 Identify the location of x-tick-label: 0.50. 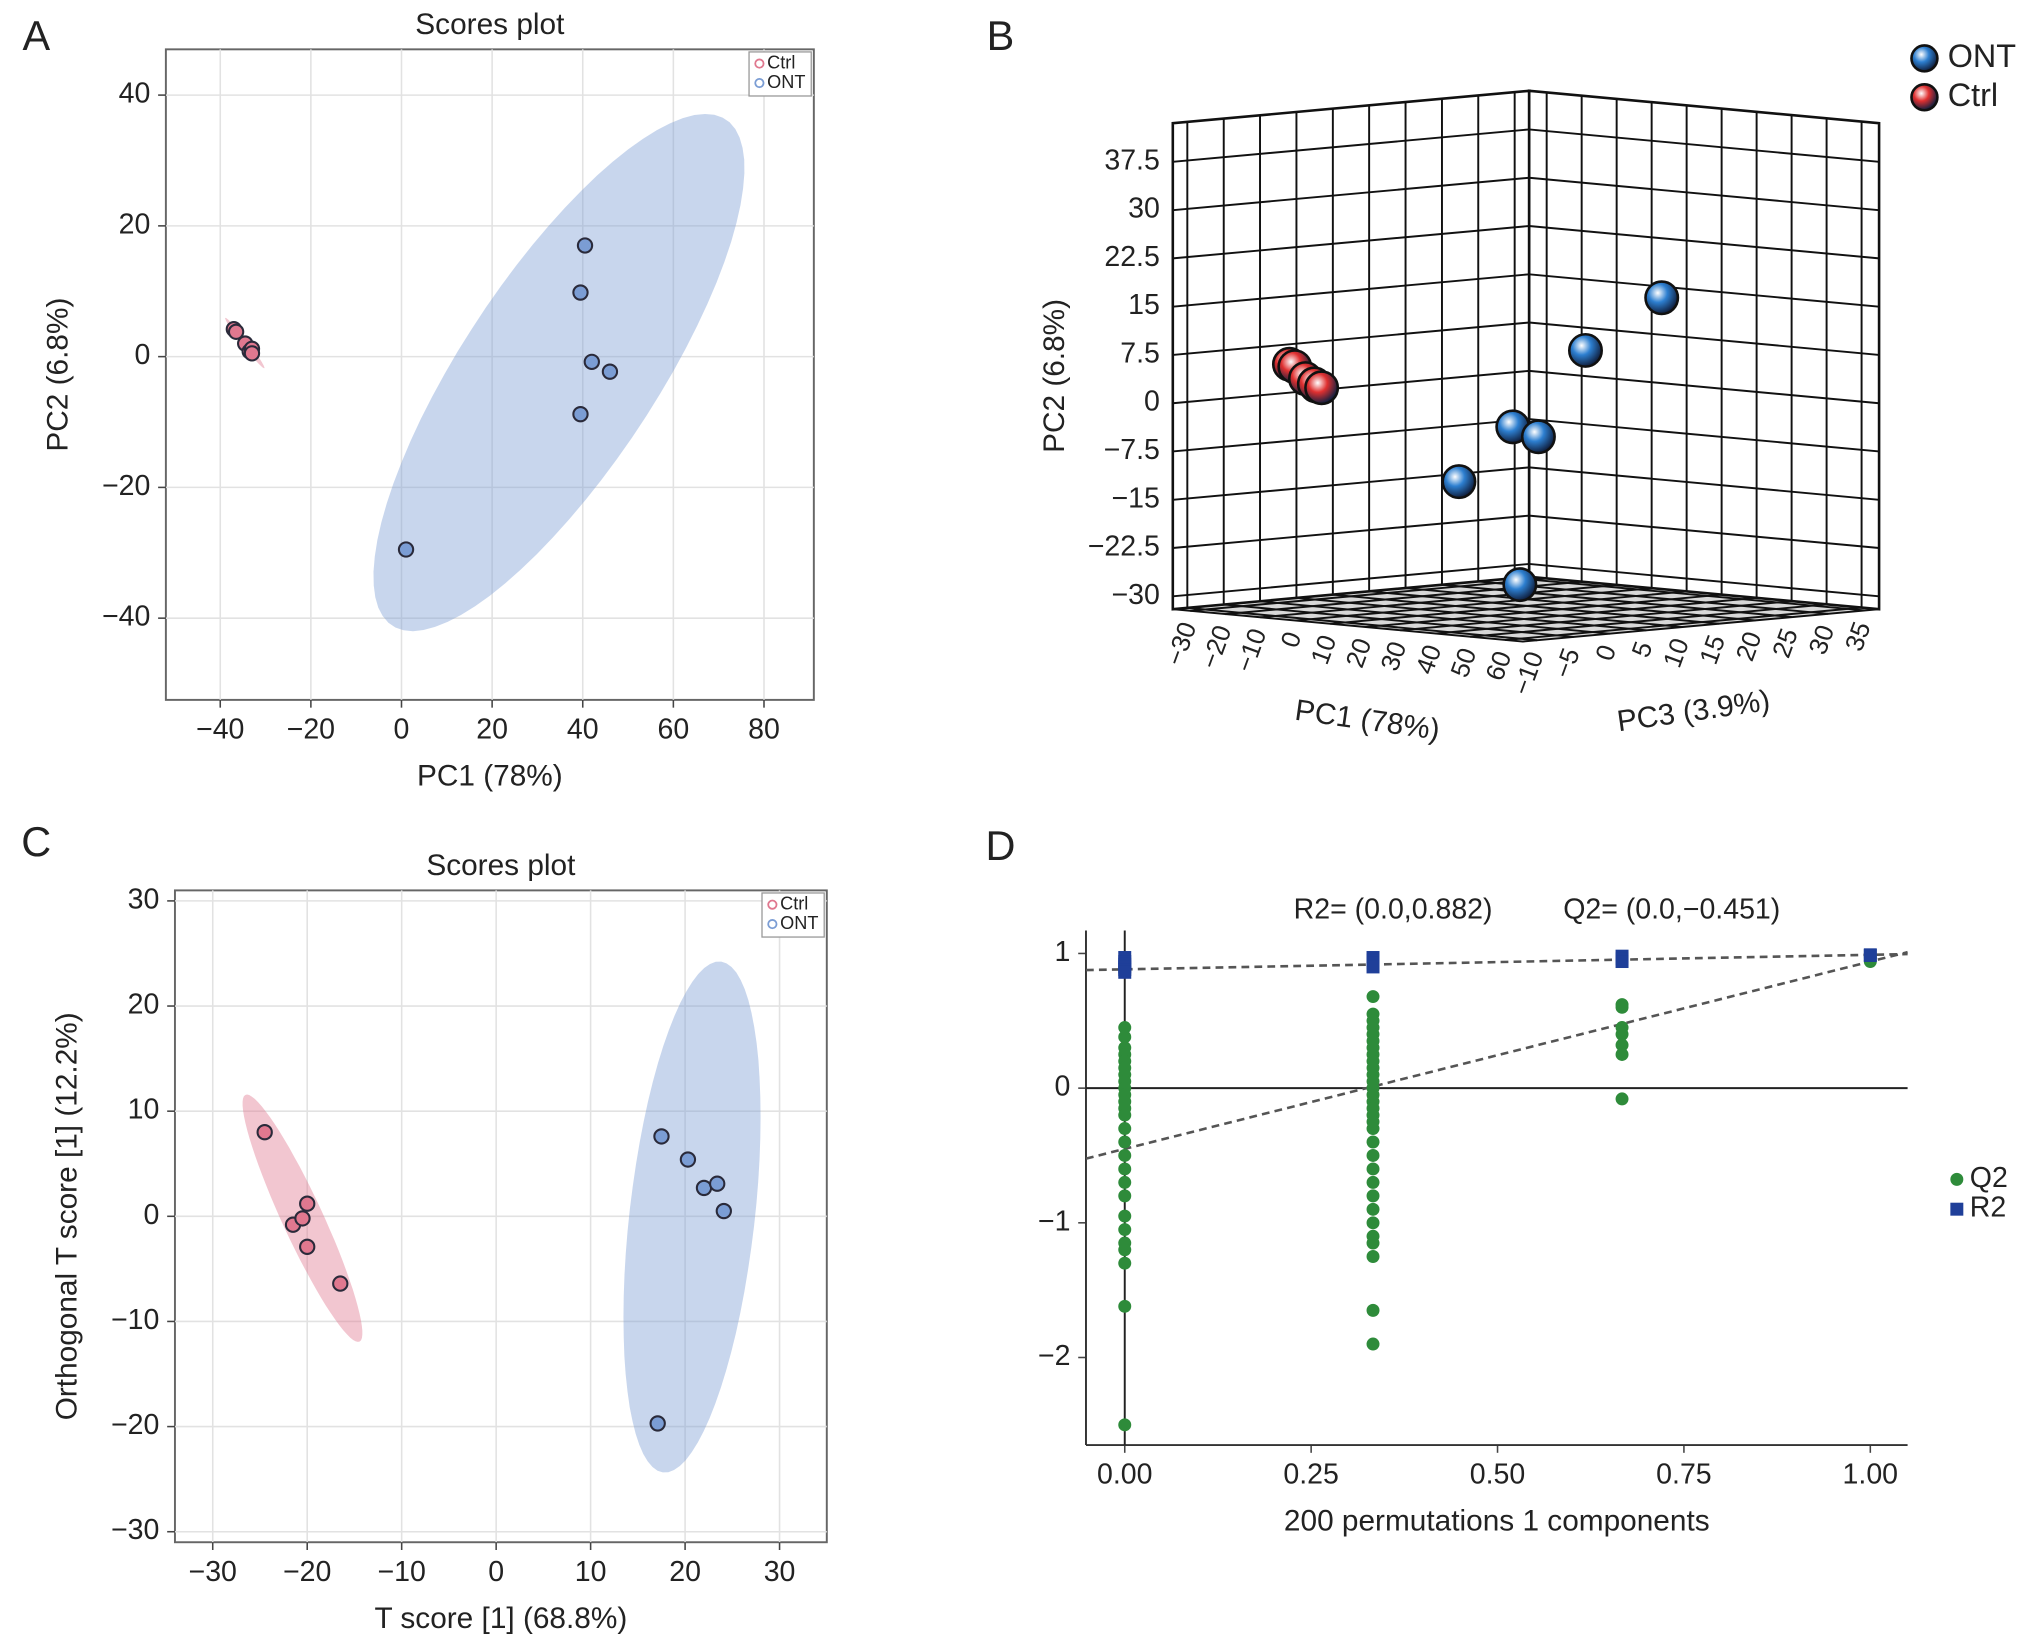
(1497, 1475).